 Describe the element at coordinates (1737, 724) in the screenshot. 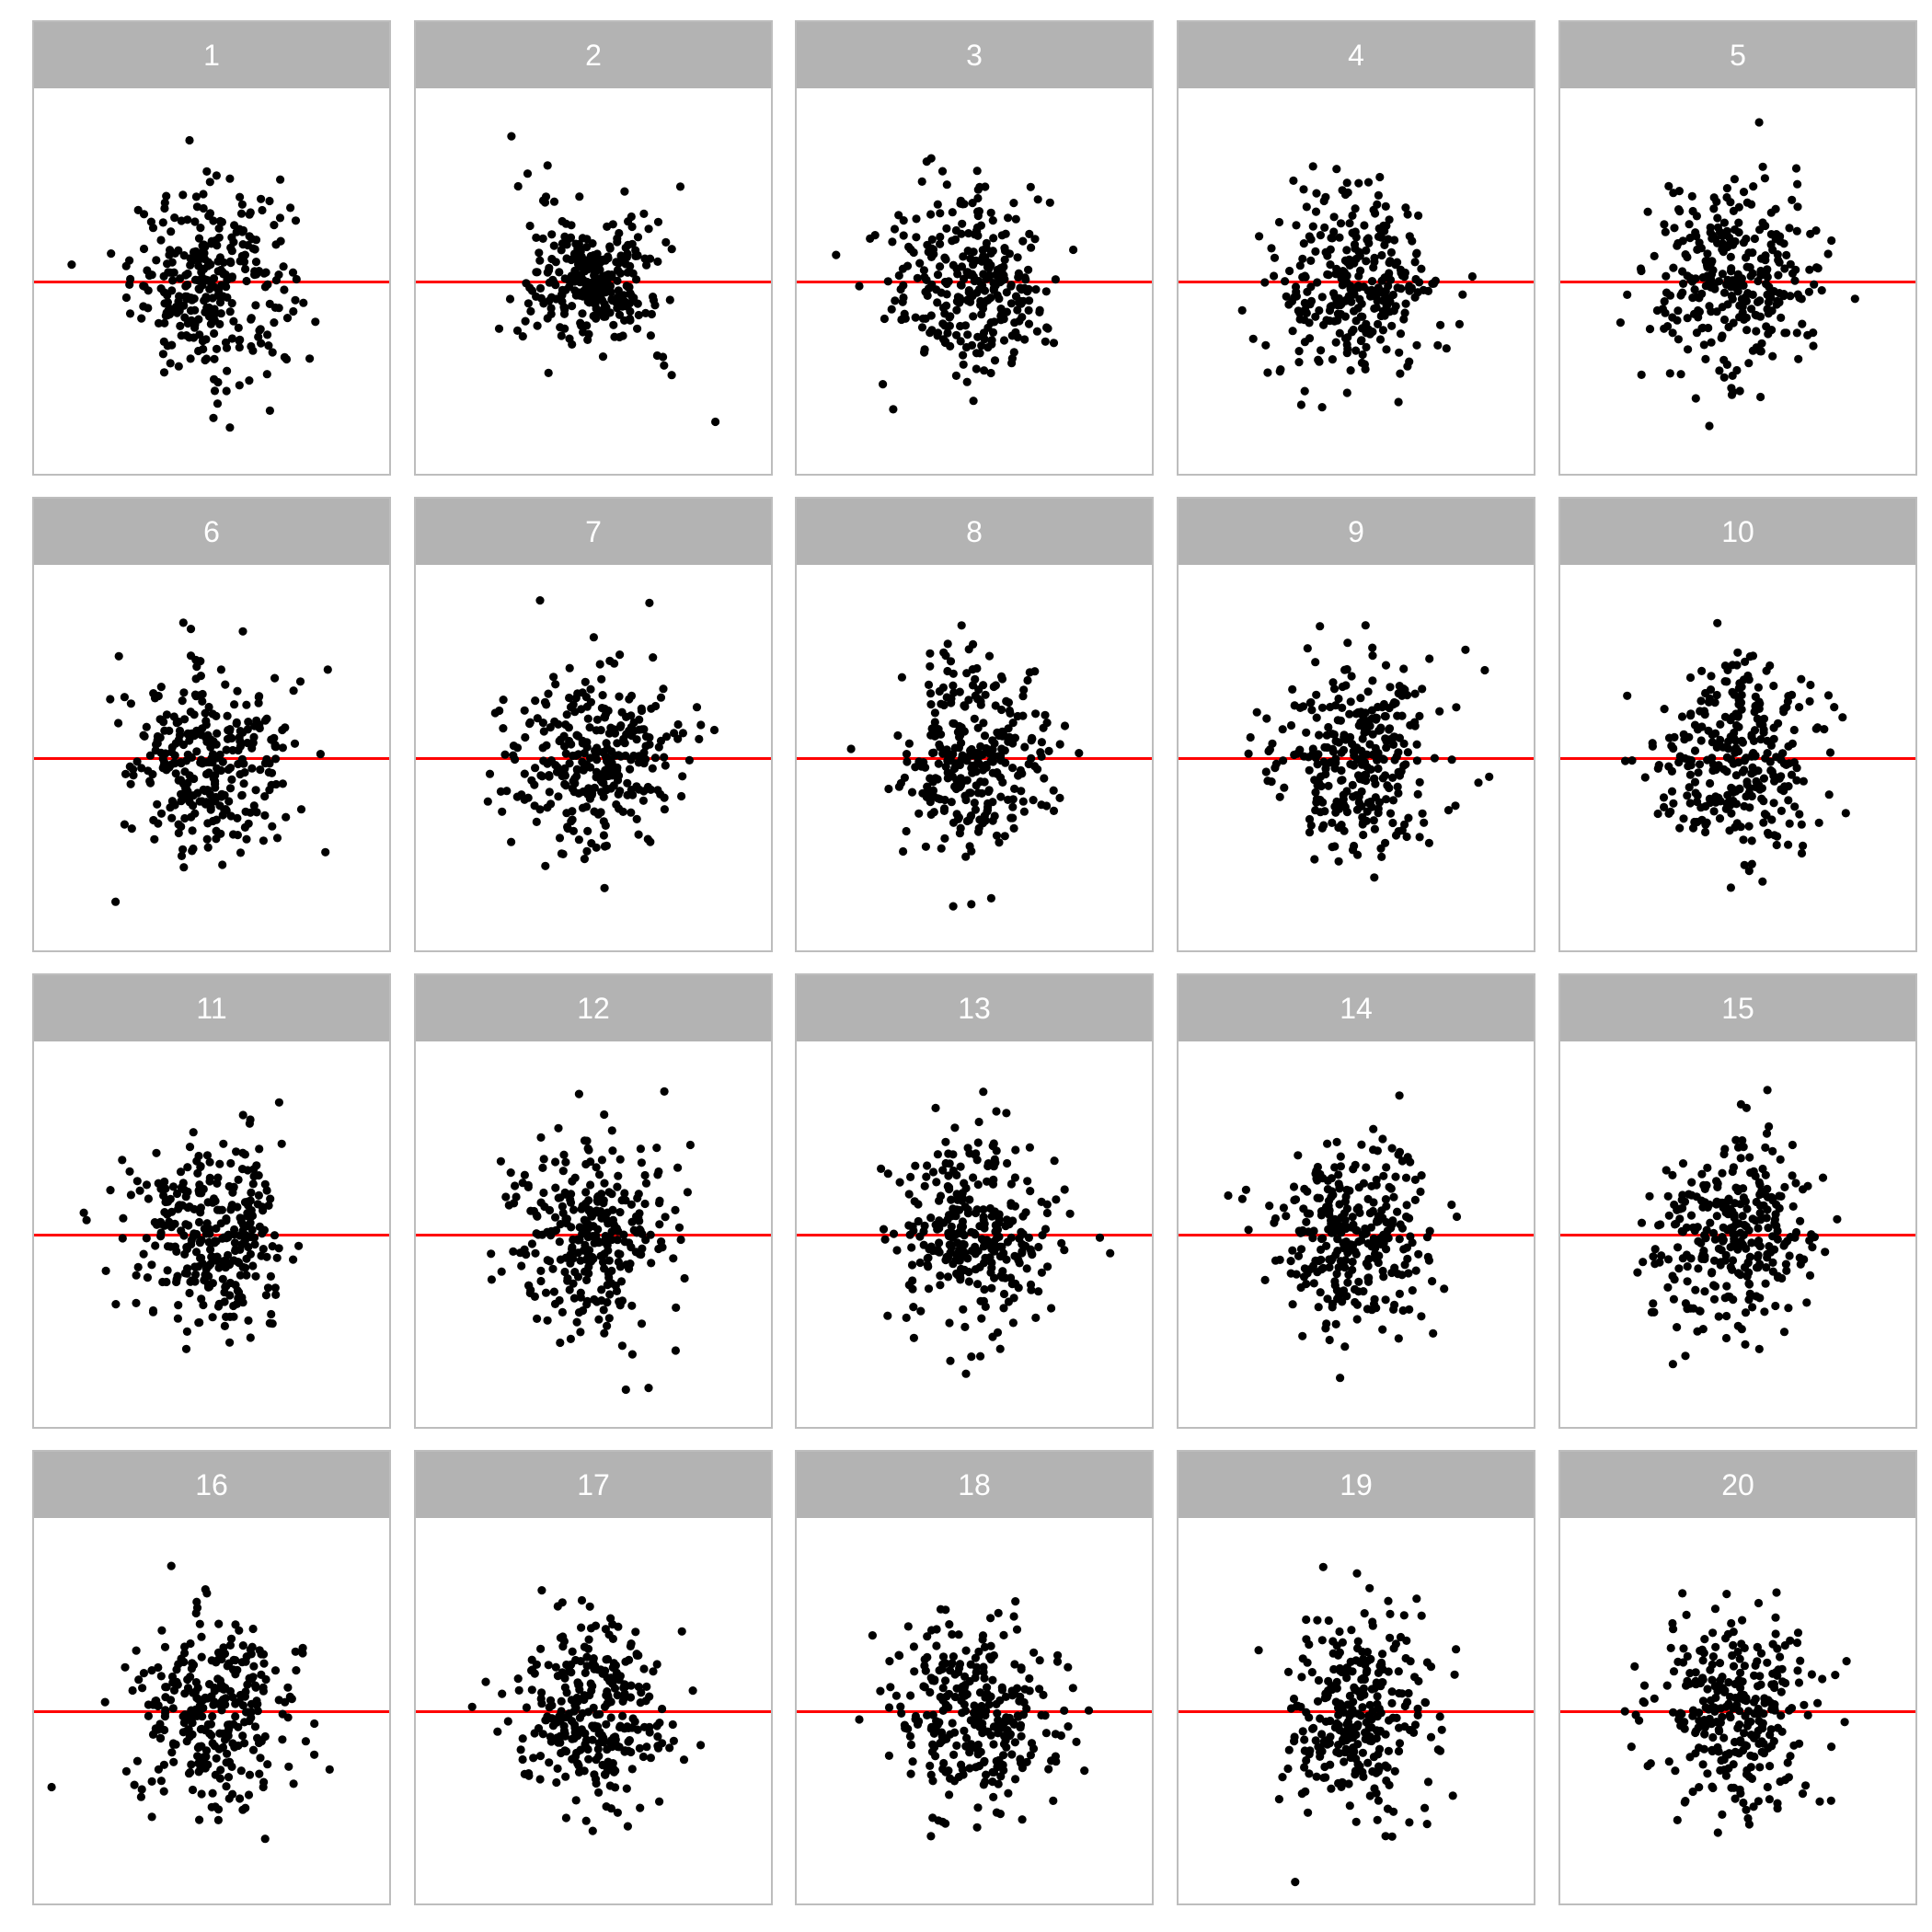

I see `facet-panel-10: 10` at that location.